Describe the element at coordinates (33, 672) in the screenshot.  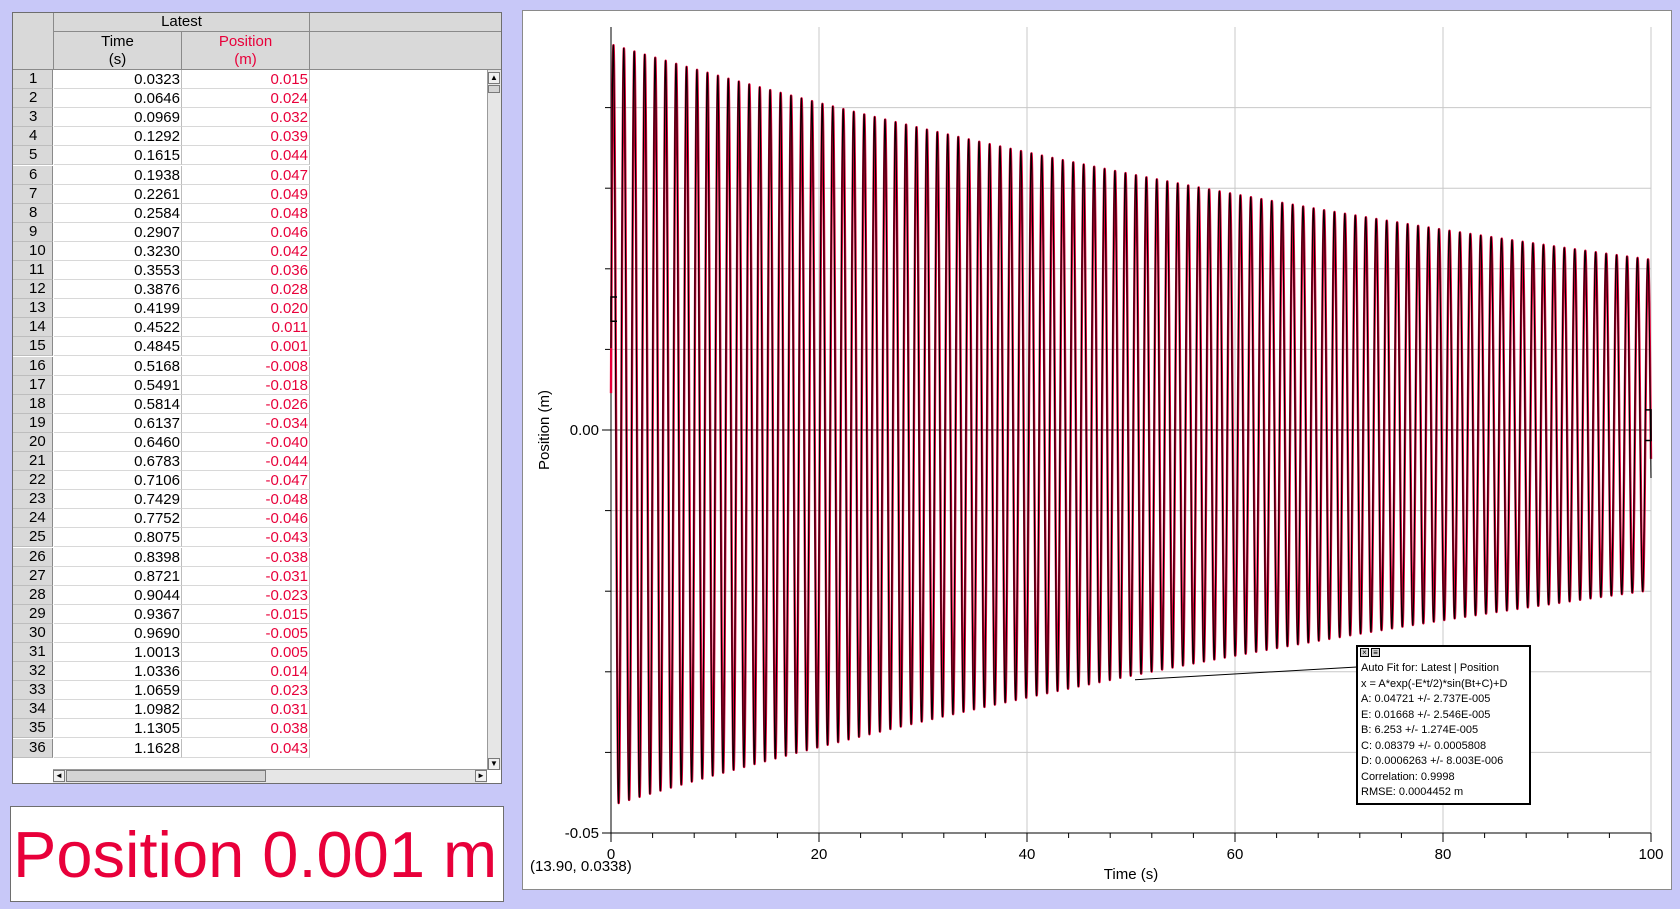
I see `row-number: 32` at that location.